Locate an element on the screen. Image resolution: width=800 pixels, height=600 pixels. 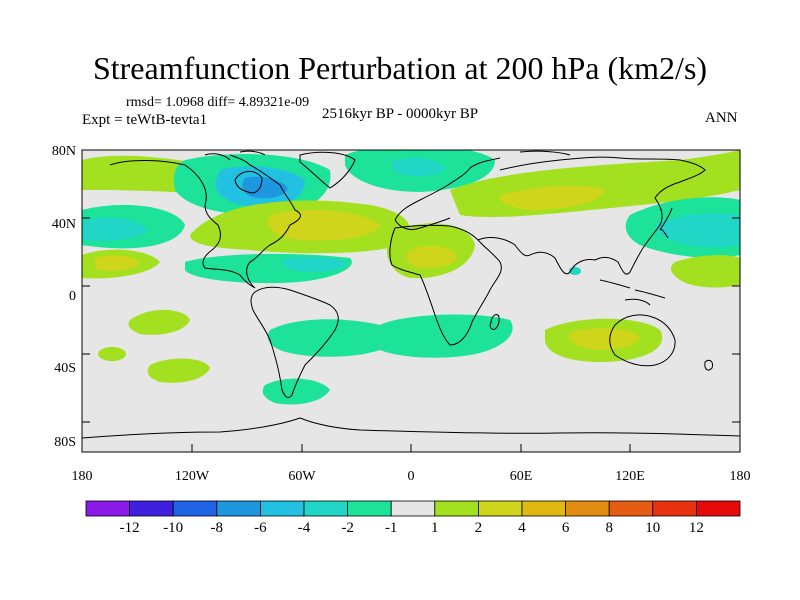
lat-label-80n: 80N is located at coordinates (64, 151).